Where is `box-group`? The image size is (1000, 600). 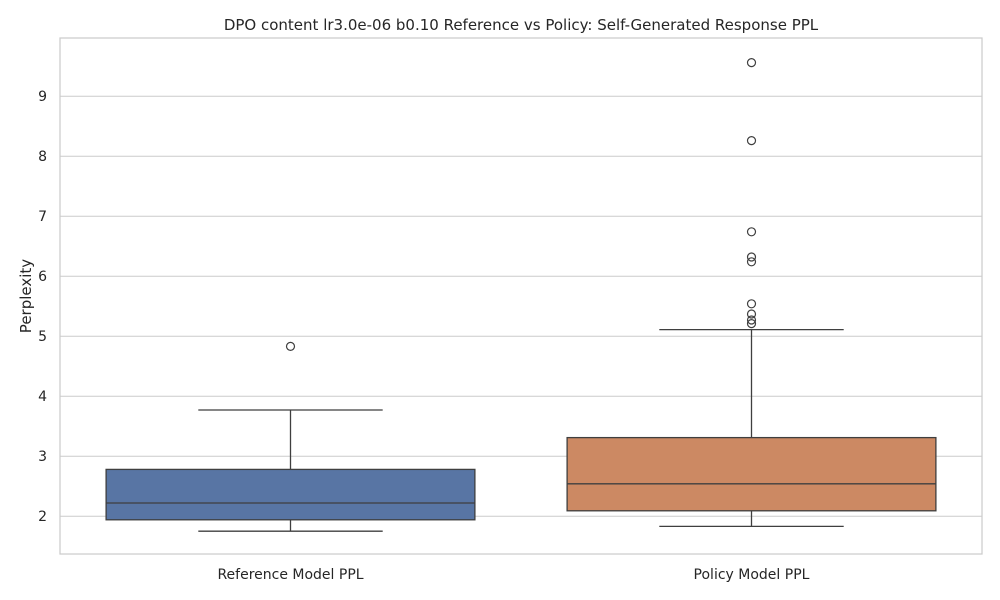
box-group is located at coordinates (290, 436).